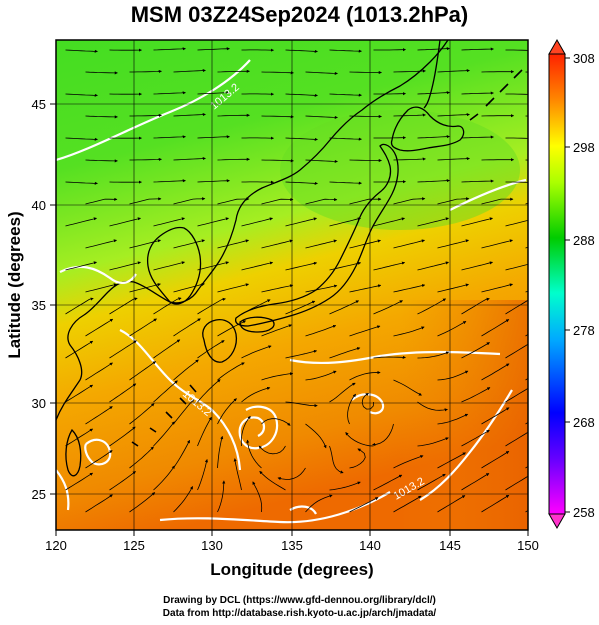 The width and height of the screenshot is (599, 625). What do you see at coordinates (584, 58) in the screenshot?
I see `colorbar-tick-label: 308` at bounding box center [584, 58].